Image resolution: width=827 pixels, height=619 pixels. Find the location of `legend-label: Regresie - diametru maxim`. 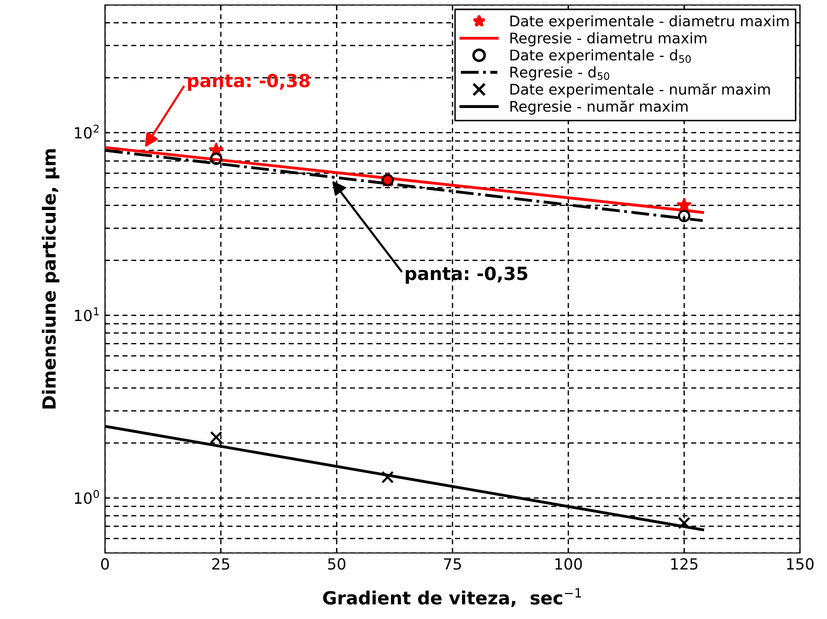

legend-label: Regresie - diametru maxim is located at coordinates (608, 39).